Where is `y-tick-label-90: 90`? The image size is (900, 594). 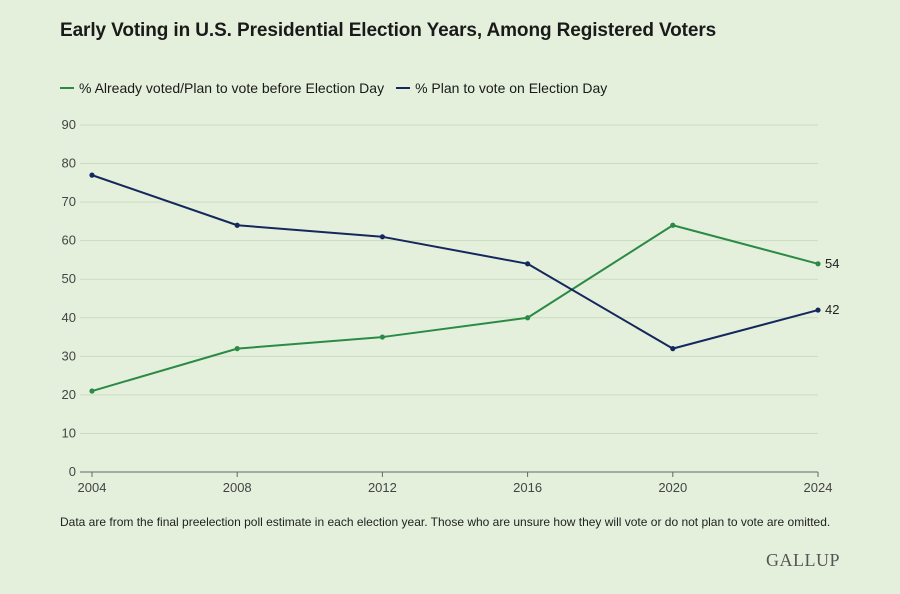
y-tick-label-90: 90 is located at coordinates (69, 124).